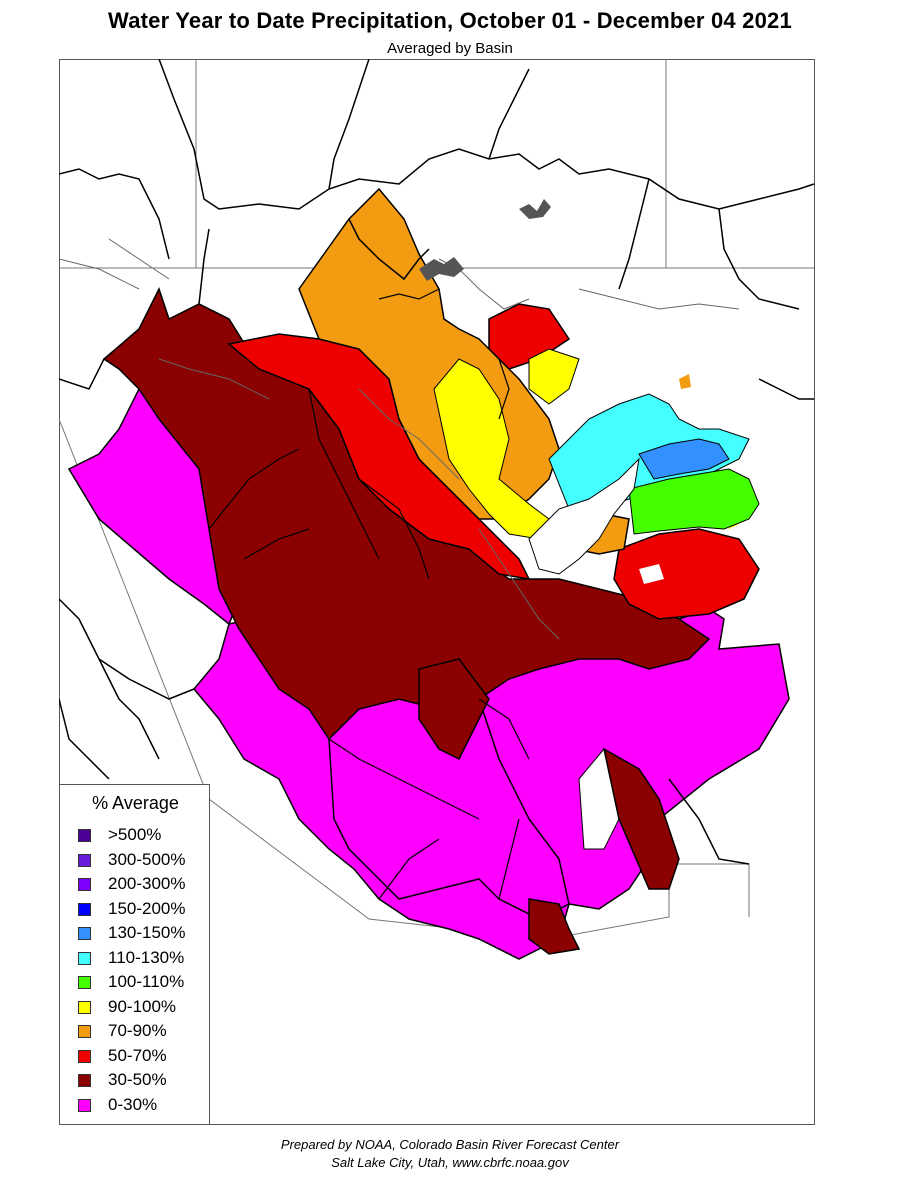 Image resolution: width=900 pixels, height=1200 pixels. What do you see at coordinates (454, 709) in the screenshot?
I see `region-30-50-central` at bounding box center [454, 709].